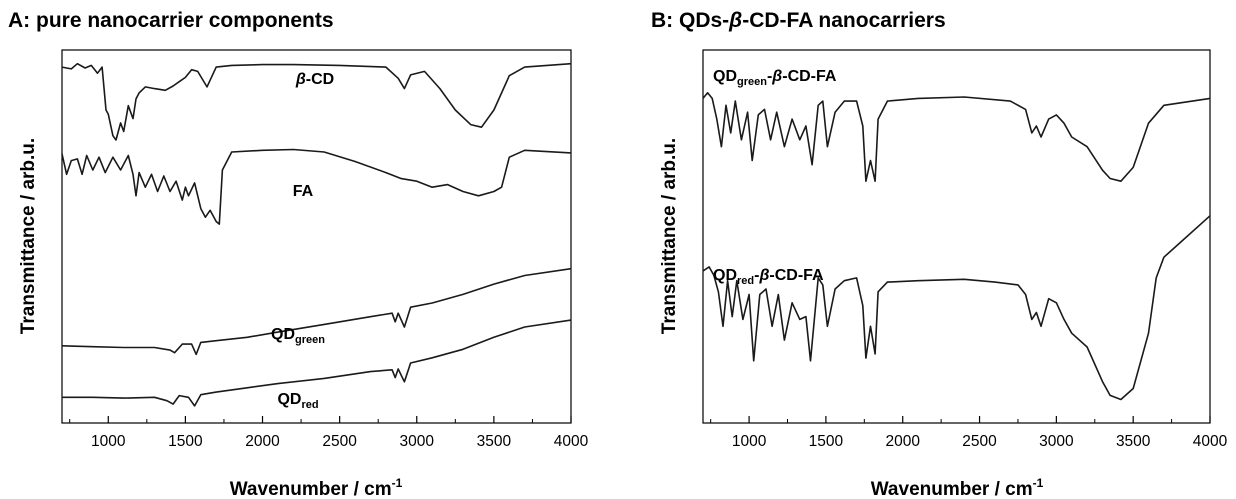 This screenshot has width=1236, height=499. I want to click on series-fa-line, so click(316, 186).